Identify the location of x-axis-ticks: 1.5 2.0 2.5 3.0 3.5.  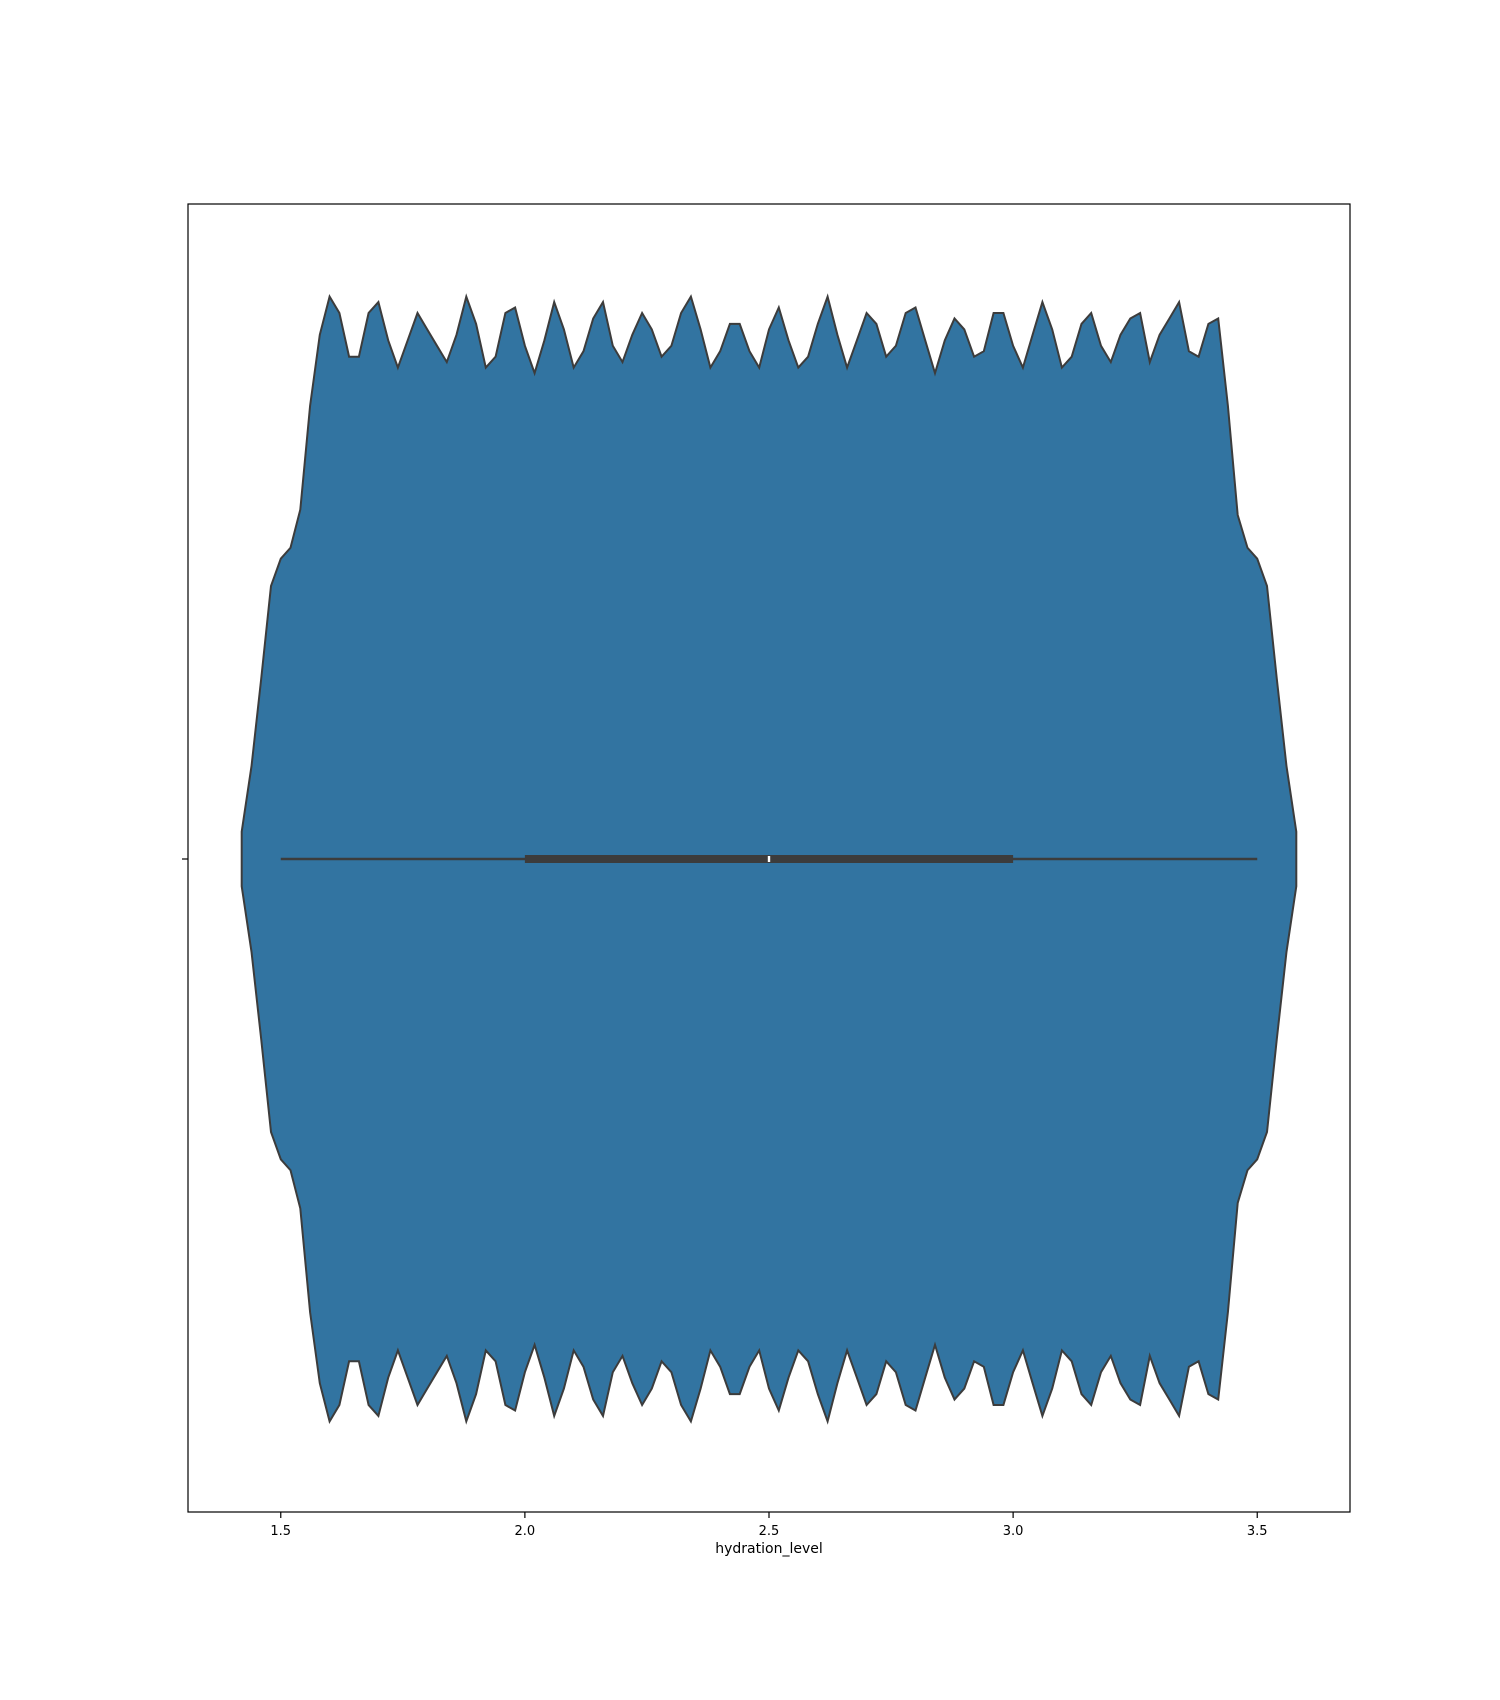
(769, 1525).